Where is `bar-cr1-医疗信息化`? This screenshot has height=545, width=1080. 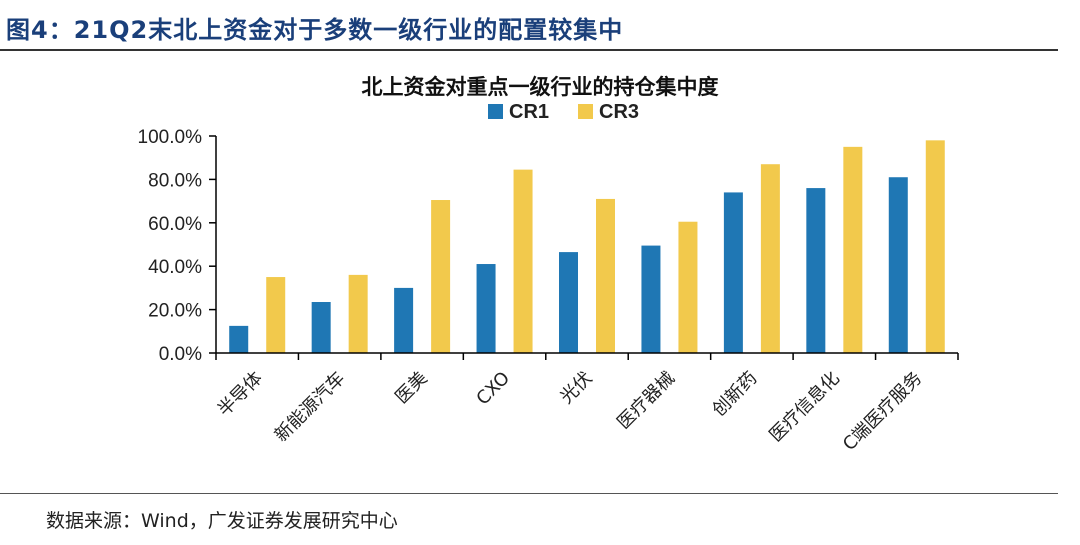
bar-cr1-医疗信息化 is located at coordinates (816, 270).